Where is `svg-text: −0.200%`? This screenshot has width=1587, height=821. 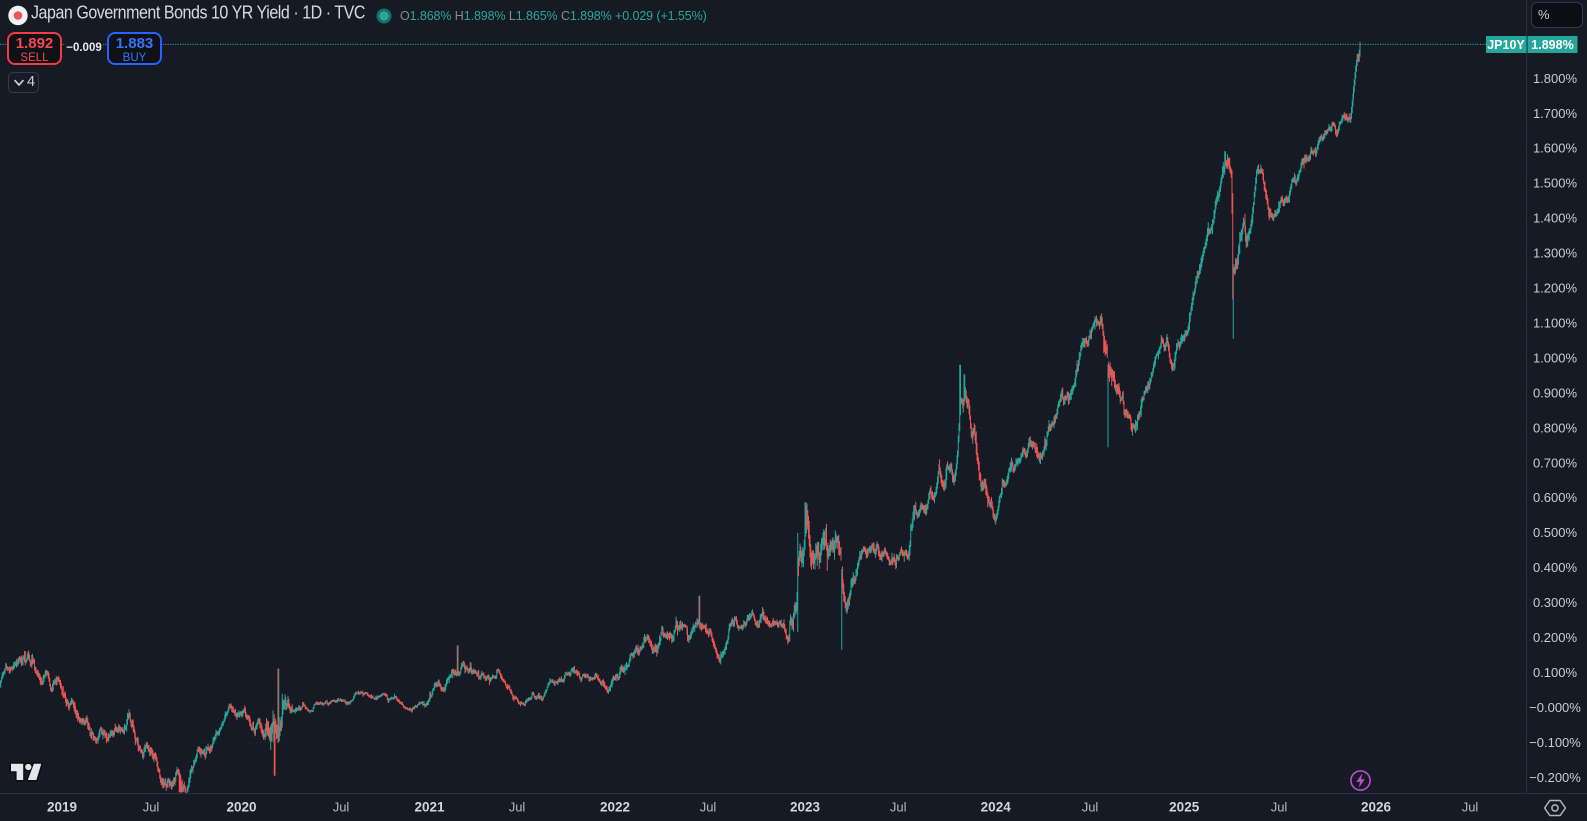 svg-text: −0.200% is located at coordinates (1555, 777).